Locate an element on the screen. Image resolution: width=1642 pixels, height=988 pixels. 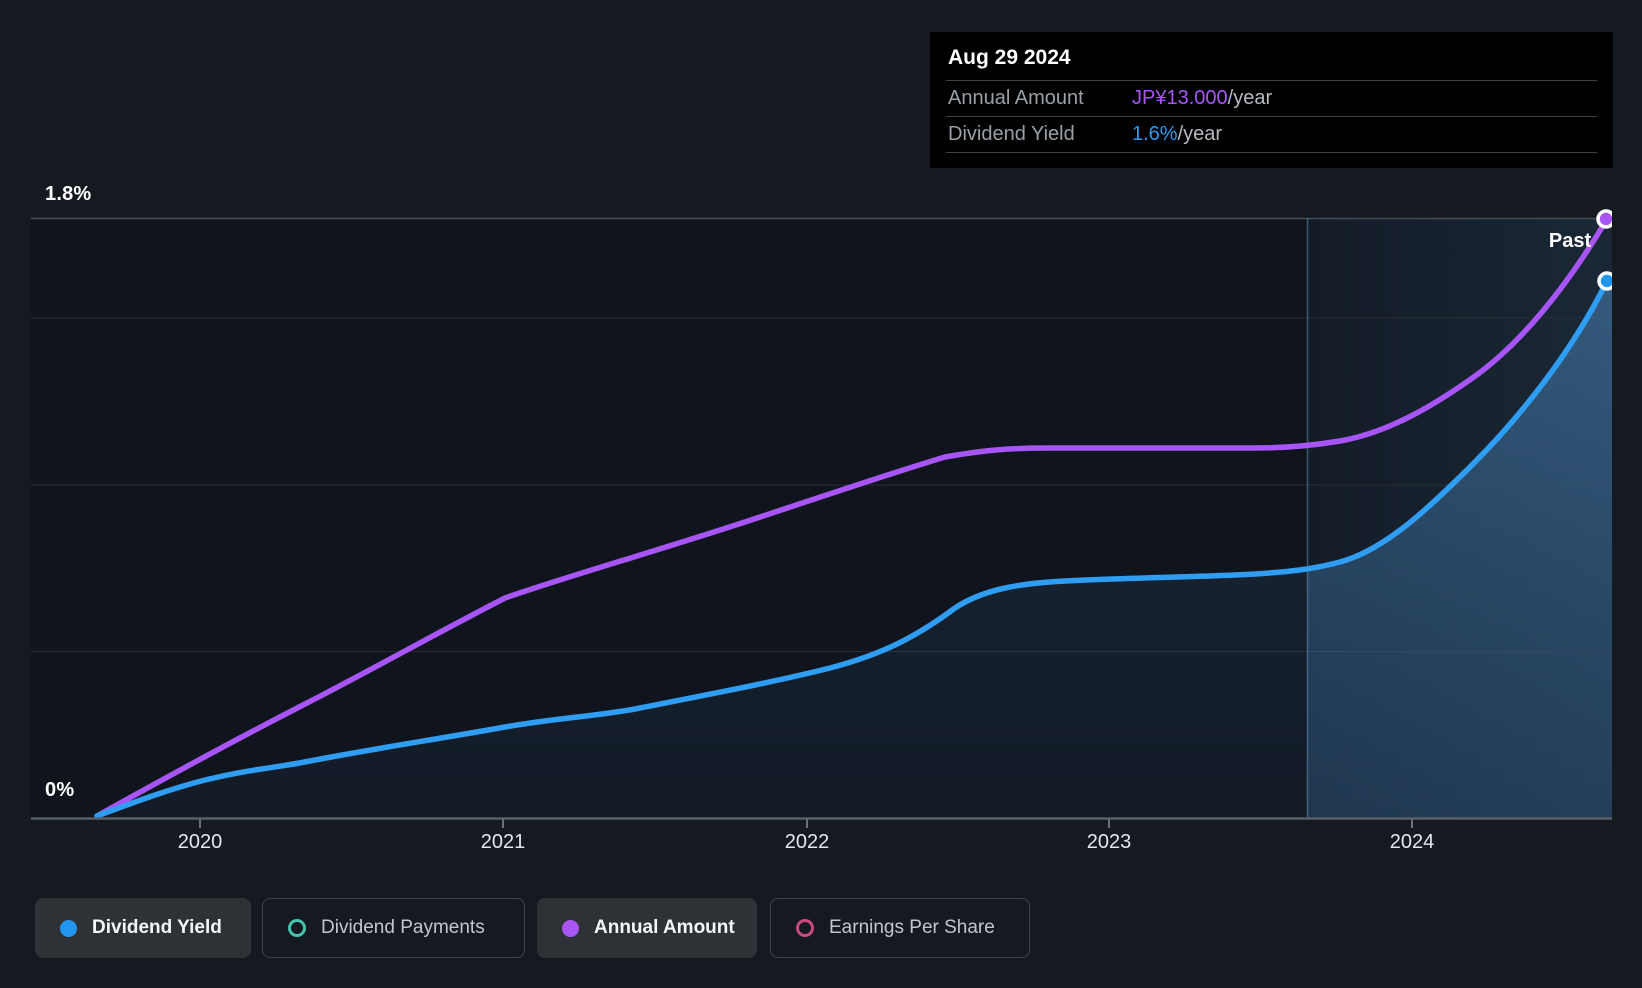
tooltip-label-annual-amount: Annual Amount is located at coordinates (1016, 98).